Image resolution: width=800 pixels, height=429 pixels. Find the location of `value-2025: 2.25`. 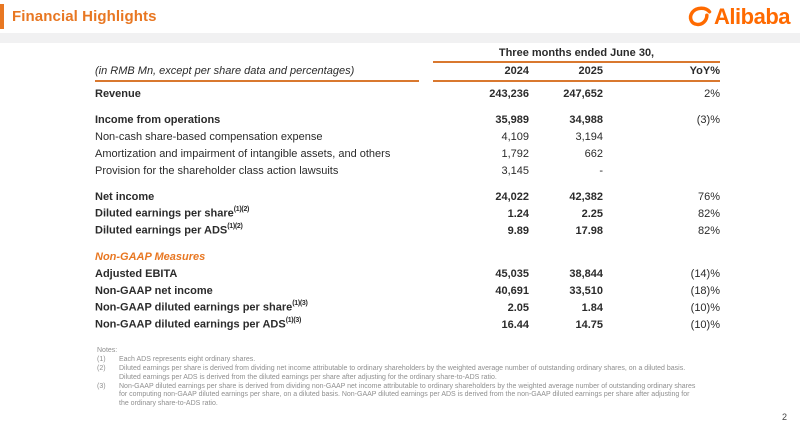

value-2025: 2.25 is located at coordinates (592, 213).